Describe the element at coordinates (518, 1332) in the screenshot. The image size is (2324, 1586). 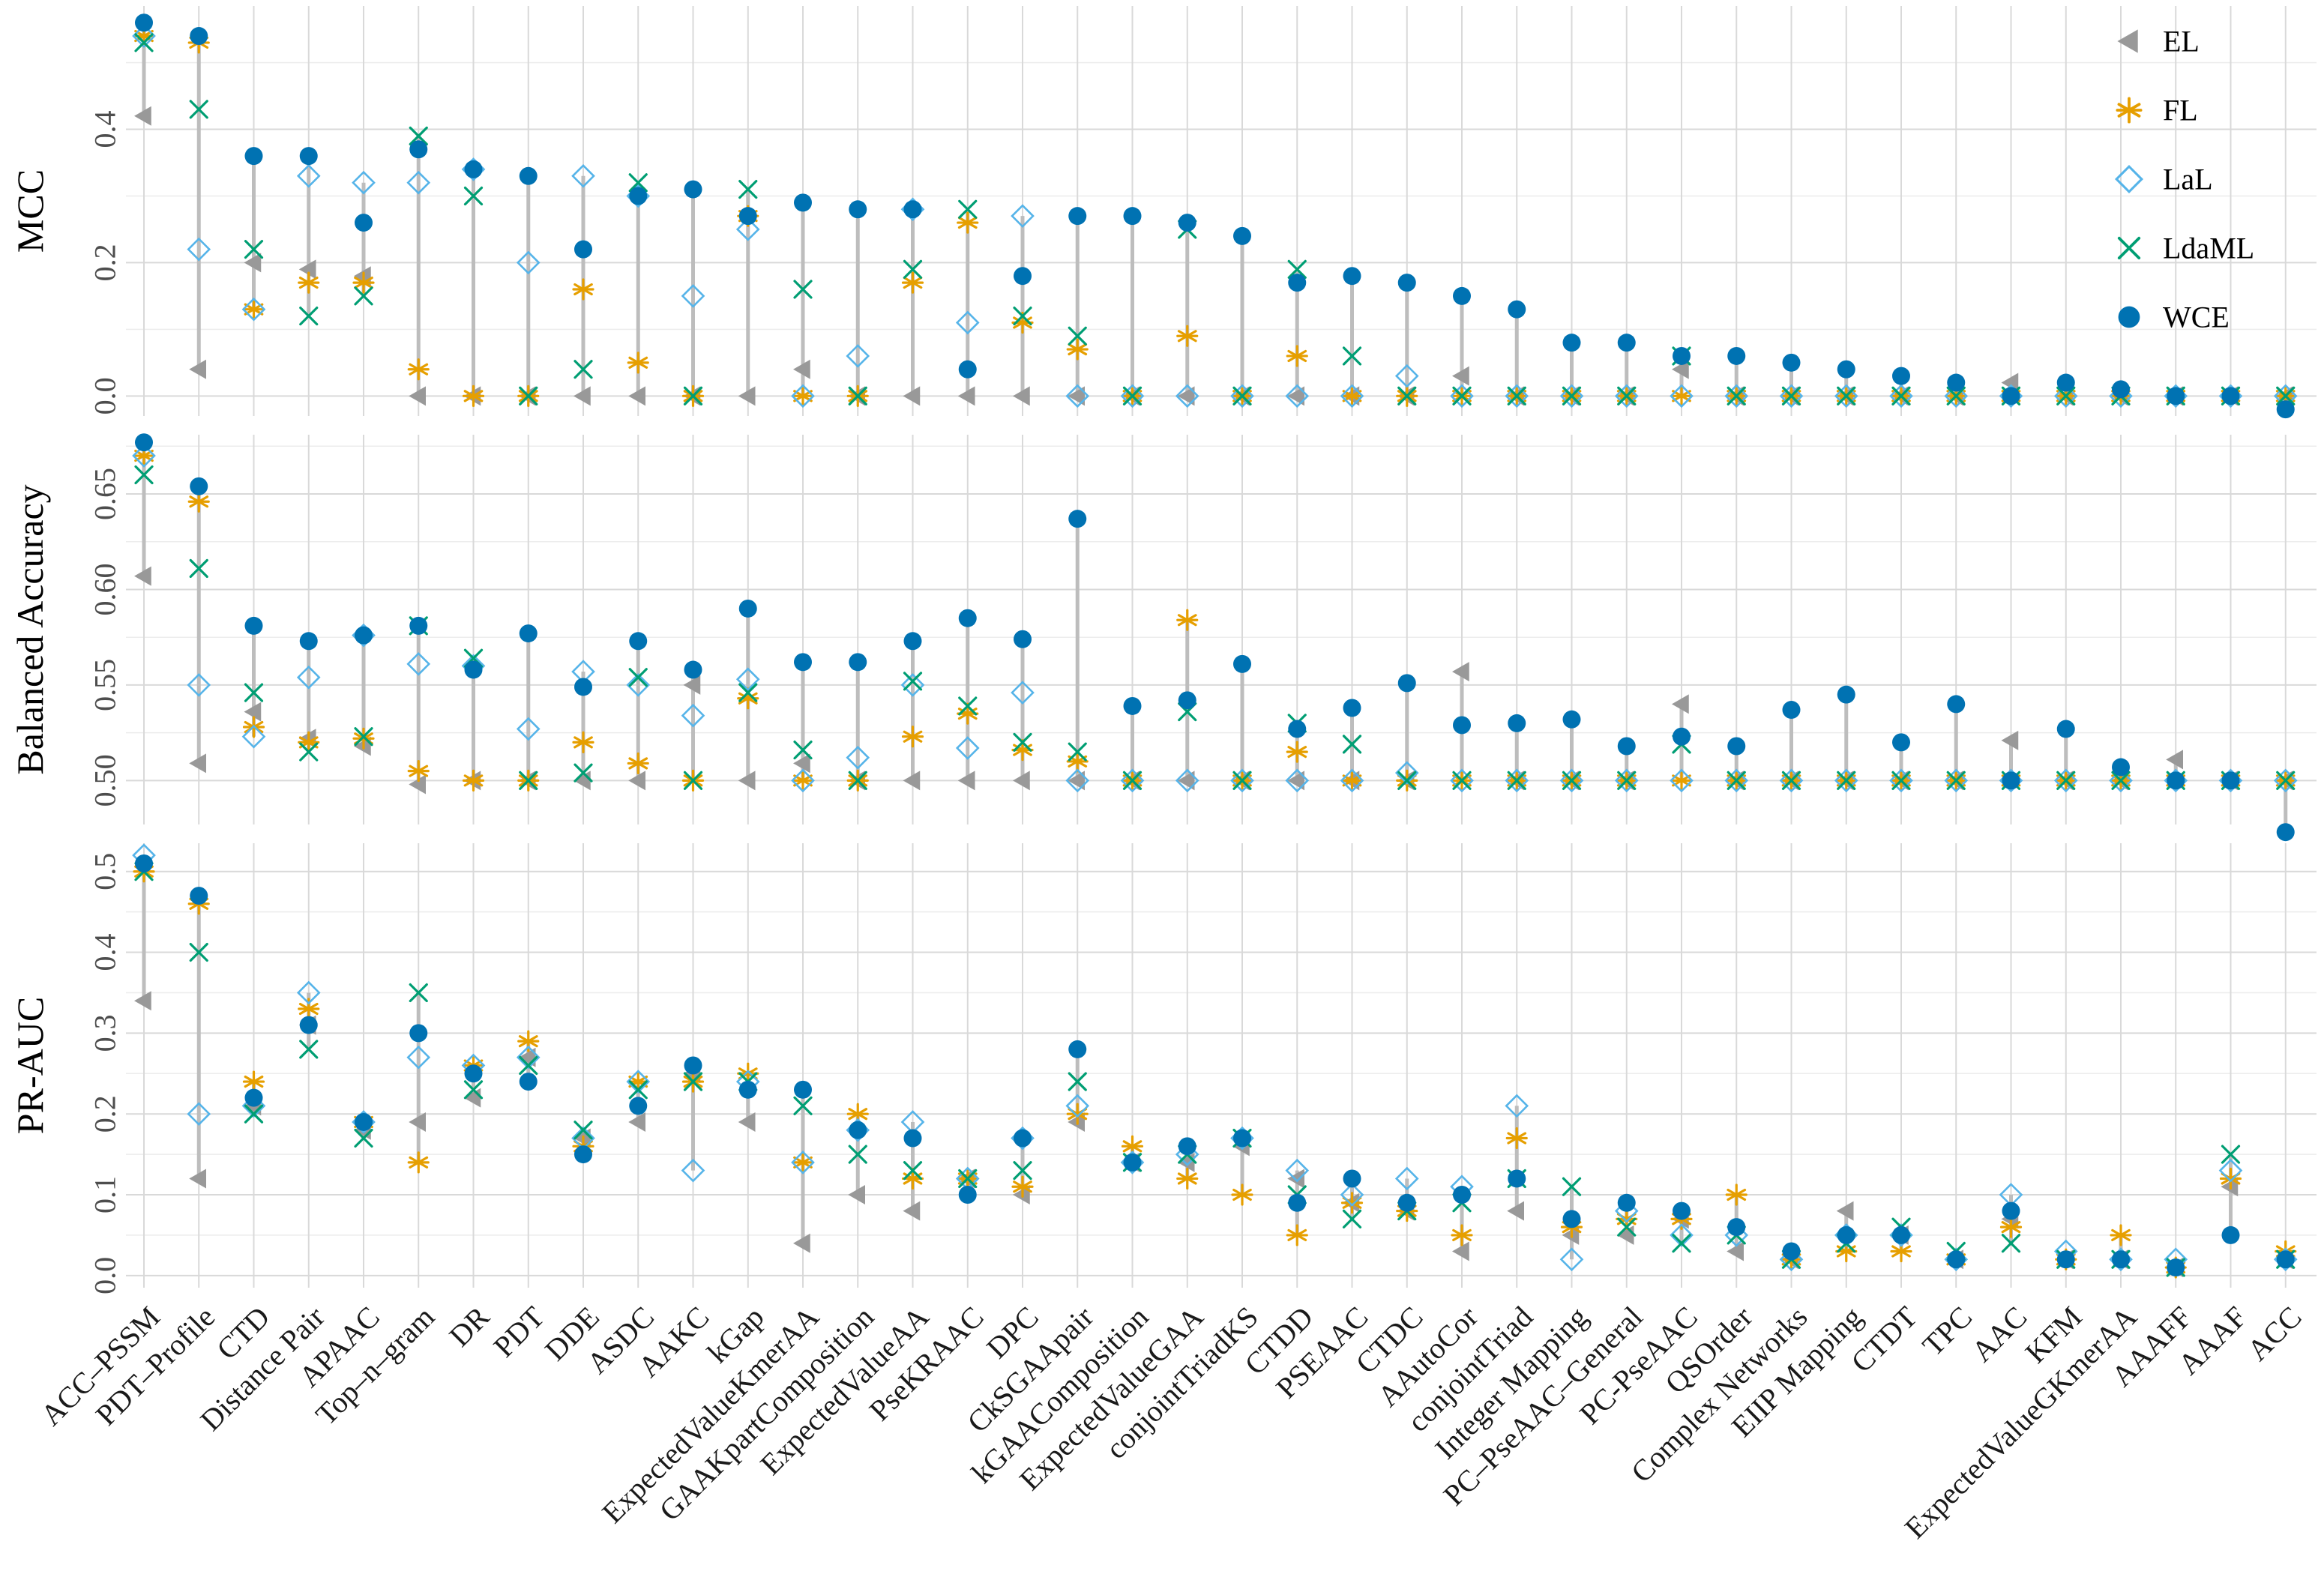
I see `x-tick-label: PDT` at that location.